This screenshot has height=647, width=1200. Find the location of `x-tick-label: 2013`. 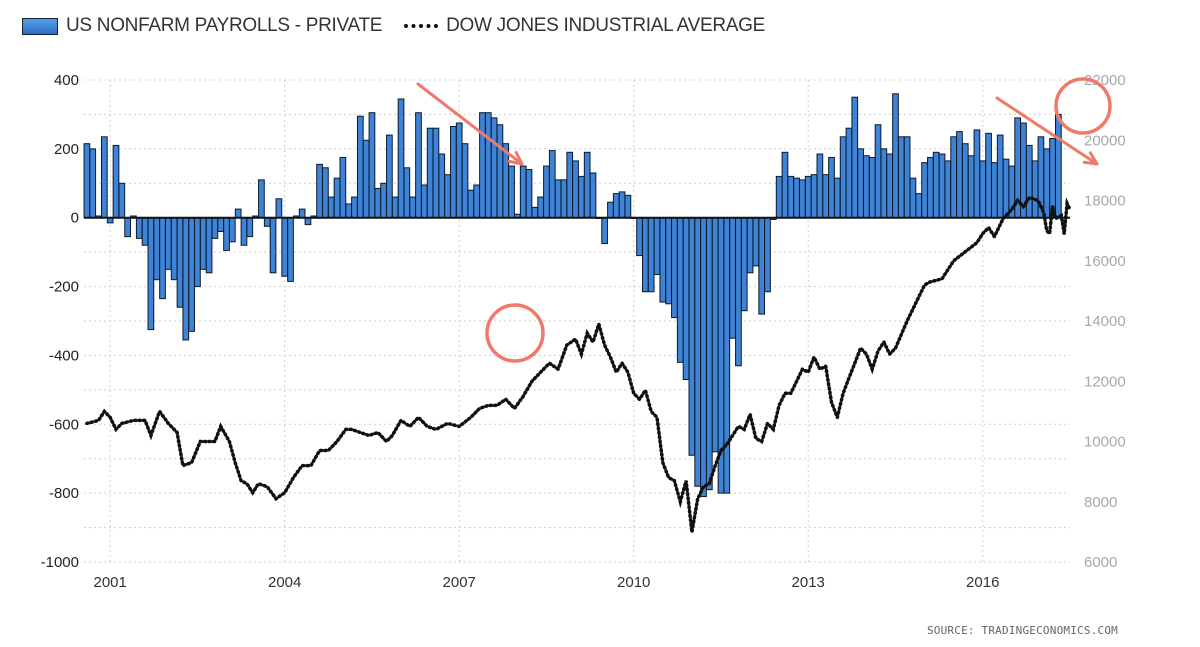

x-tick-label: 2013 is located at coordinates (808, 582).